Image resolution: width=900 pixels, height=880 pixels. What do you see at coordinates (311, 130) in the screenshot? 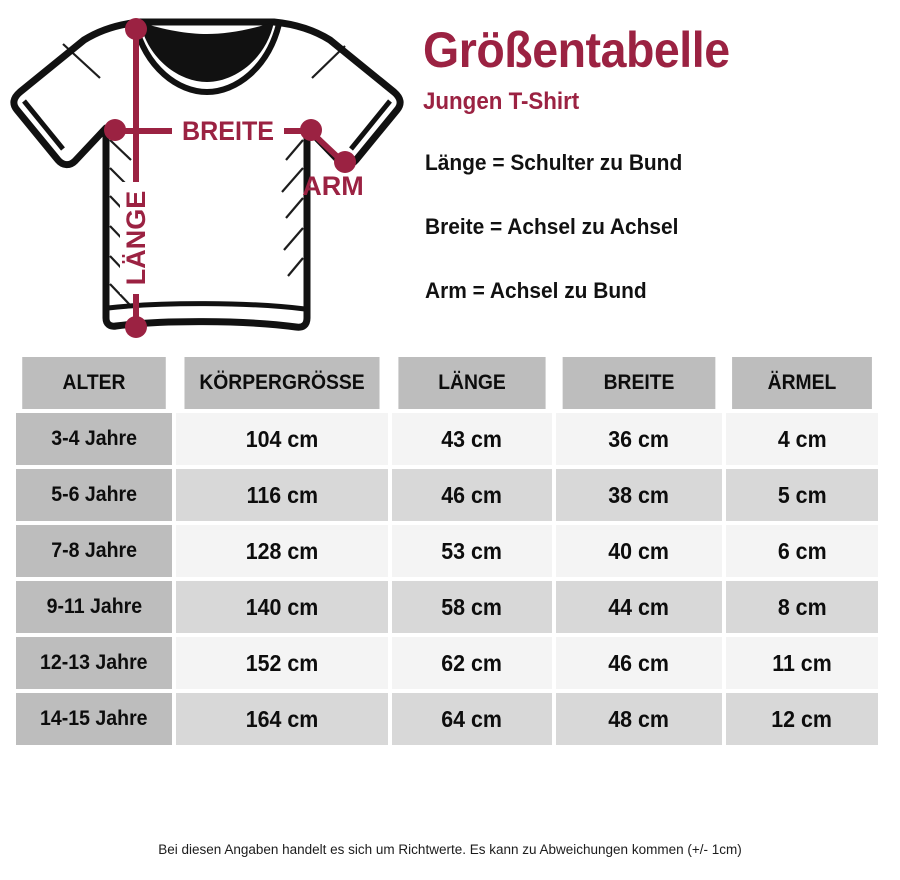
I see `breite-right-dot` at bounding box center [311, 130].